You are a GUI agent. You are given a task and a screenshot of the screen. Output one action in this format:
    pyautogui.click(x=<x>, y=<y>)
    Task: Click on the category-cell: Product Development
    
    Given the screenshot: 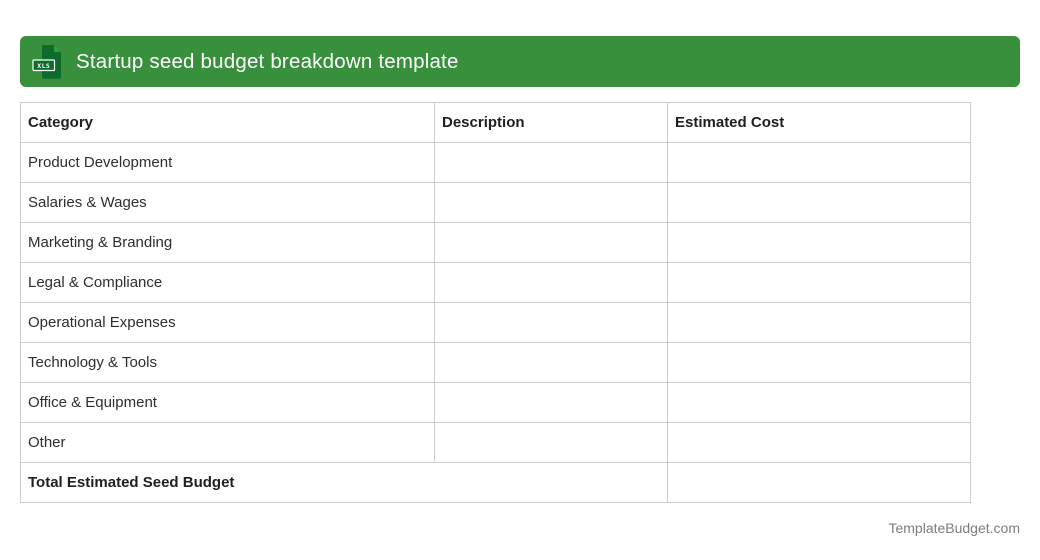 What is the action you would take?
    pyautogui.click(x=227, y=162)
    